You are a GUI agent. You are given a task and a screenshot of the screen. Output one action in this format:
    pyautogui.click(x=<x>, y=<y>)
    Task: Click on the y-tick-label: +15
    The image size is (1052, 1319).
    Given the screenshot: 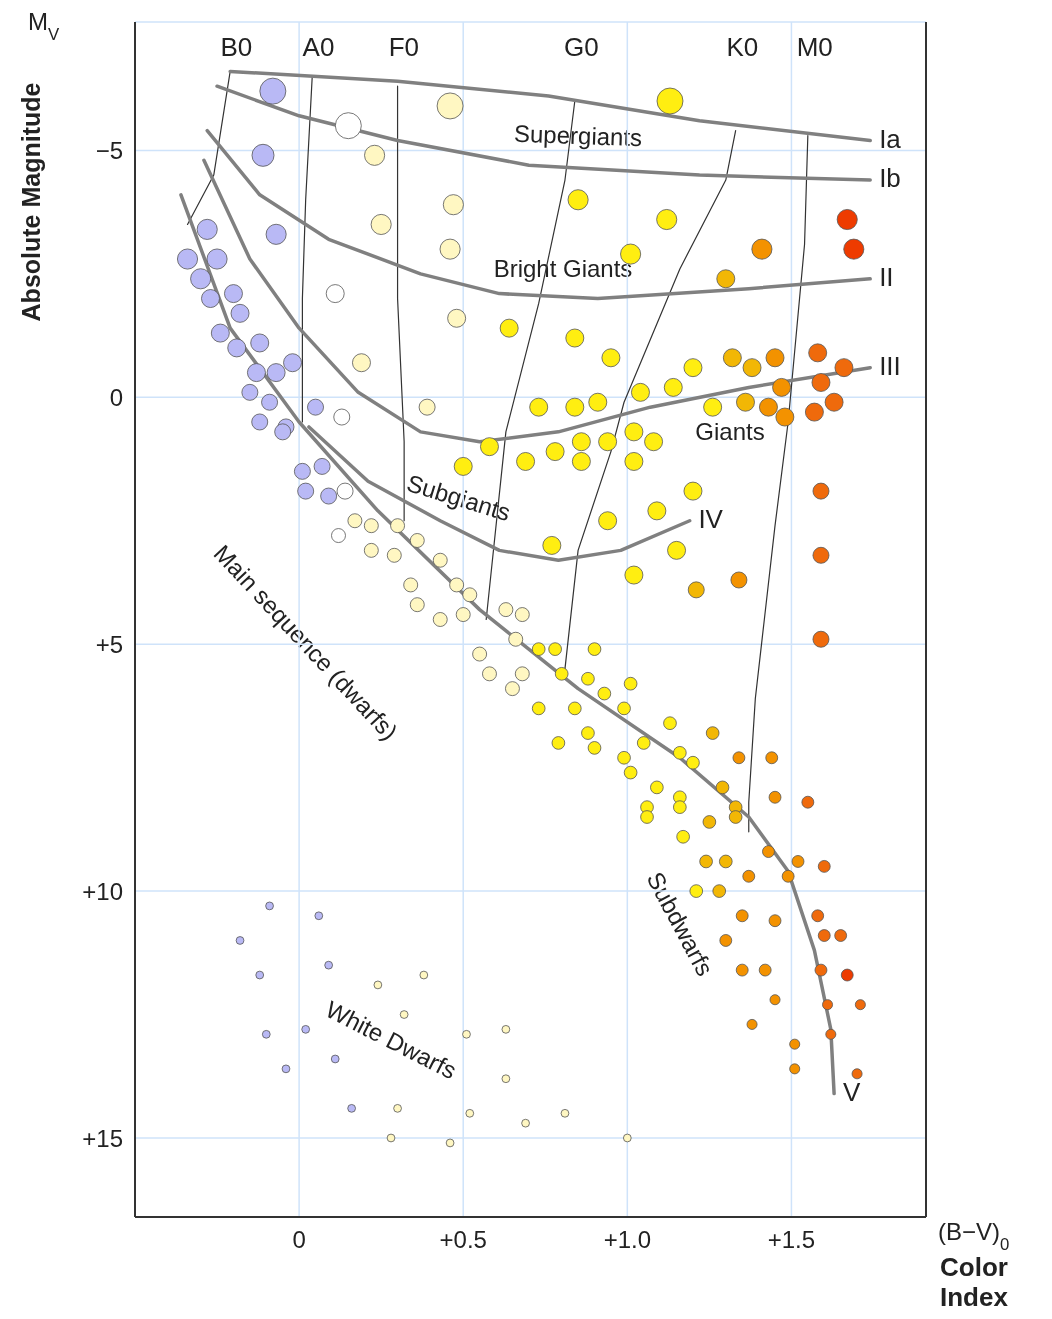 What is the action you would take?
    pyautogui.click(x=102, y=1138)
    